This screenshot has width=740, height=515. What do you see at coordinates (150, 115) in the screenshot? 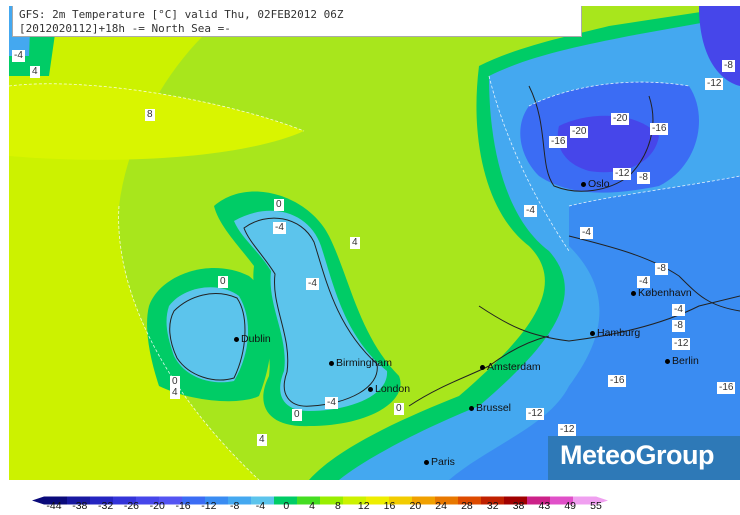
I see `contour-label: 8` at bounding box center [150, 115].